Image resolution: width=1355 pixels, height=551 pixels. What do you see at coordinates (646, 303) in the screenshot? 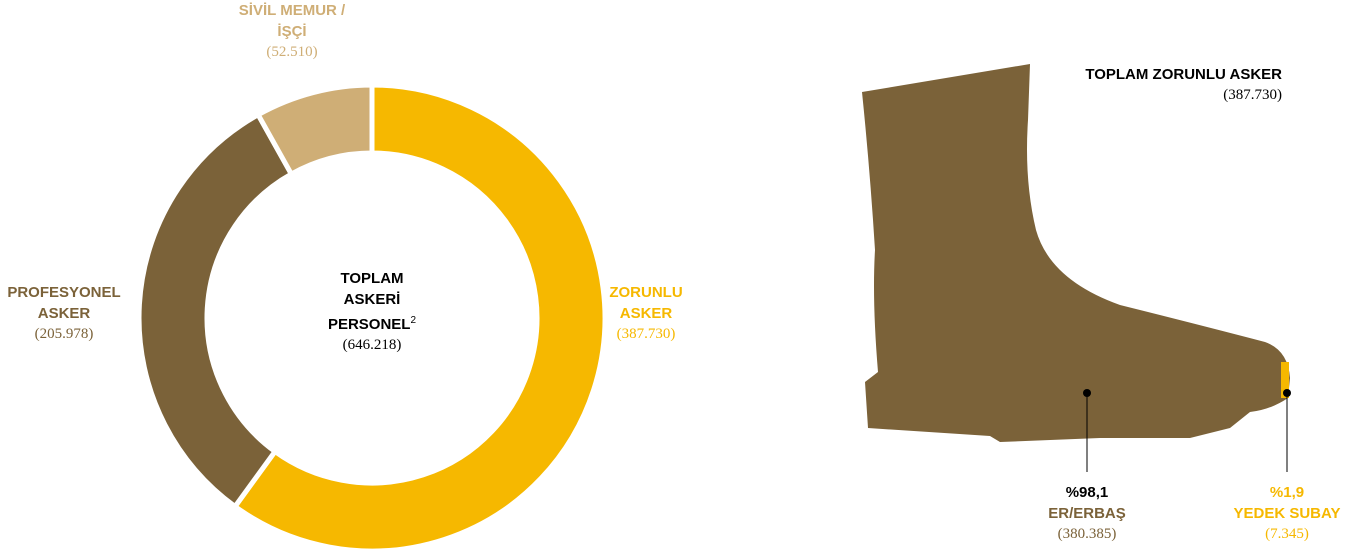
I see `category-label: ZORUNLU ASKER` at bounding box center [646, 303].